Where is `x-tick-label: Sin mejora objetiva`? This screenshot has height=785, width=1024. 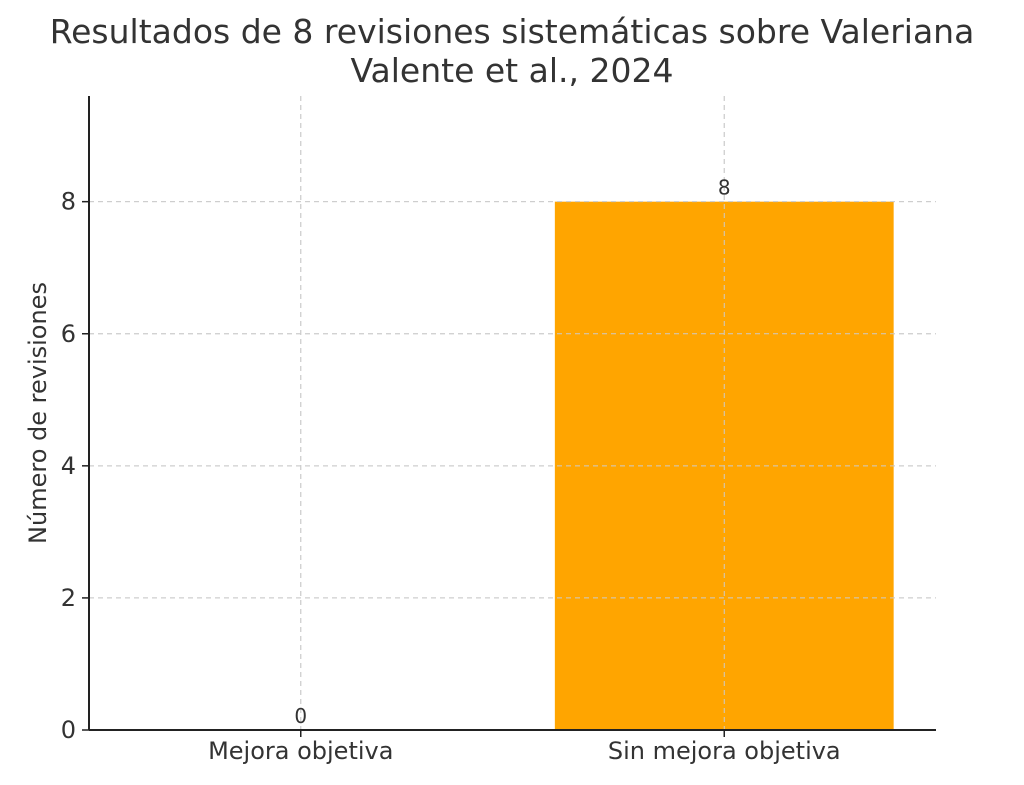
x-tick-label: Sin mejora objetiva is located at coordinates (724, 751).